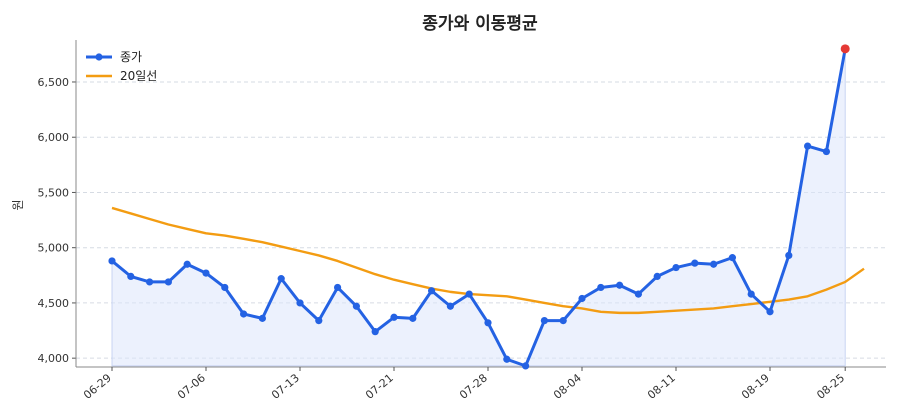  What do you see at coordinates (54, 137) in the screenshot?
I see `y-tick-label: 6,000` at bounding box center [54, 137].